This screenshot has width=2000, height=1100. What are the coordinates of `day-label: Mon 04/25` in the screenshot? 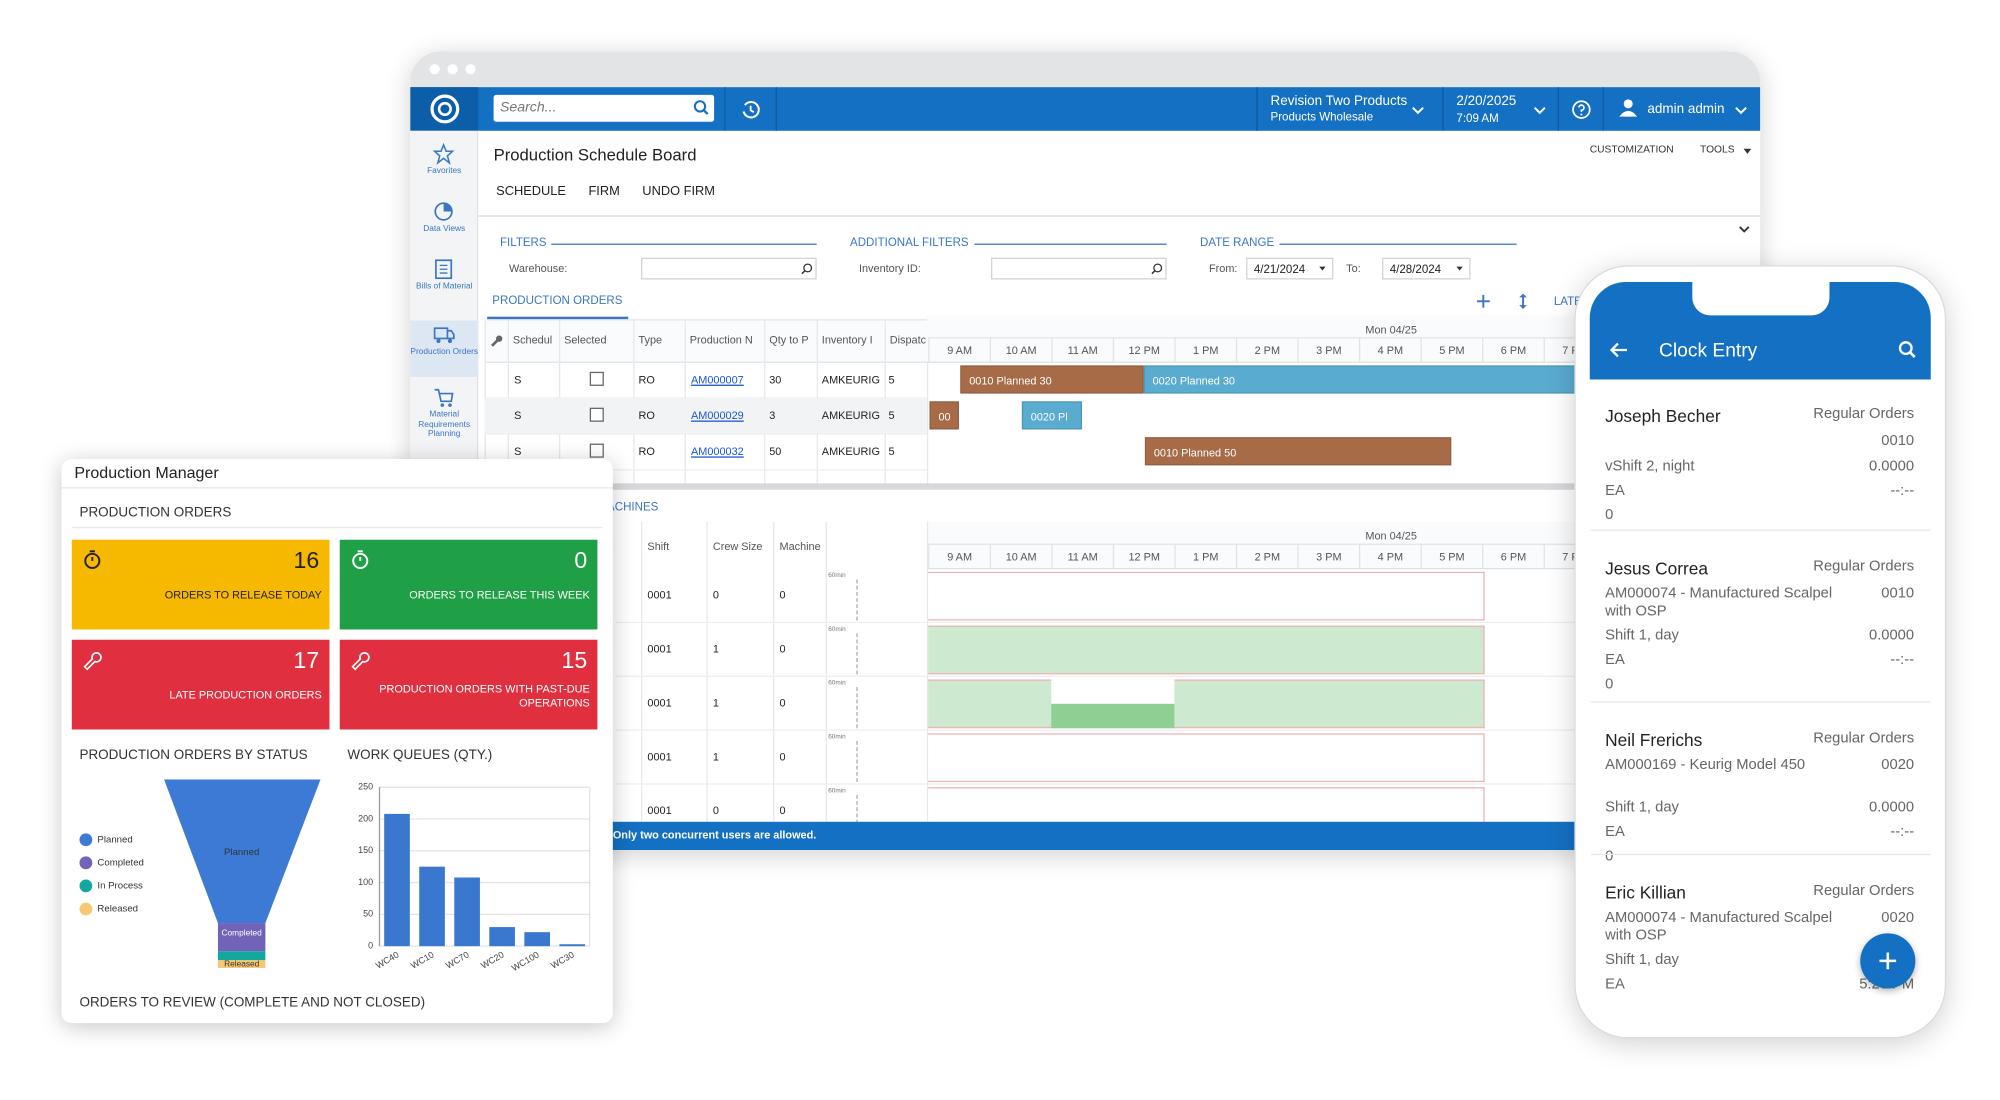 It's located at (1391, 536).